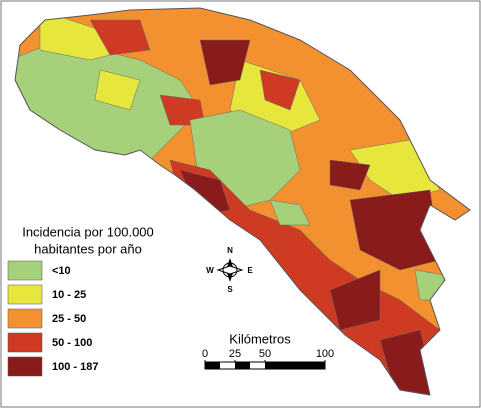 This screenshot has width=481, height=408. Describe the element at coordinates (69, 319) in the screenshot. I see `legend-label: 25 - 50` at that location.